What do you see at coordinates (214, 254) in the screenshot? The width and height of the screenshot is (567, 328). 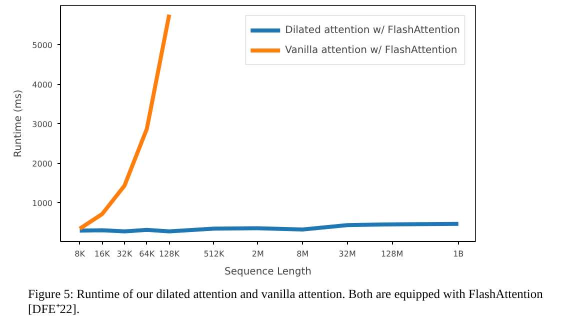 I see `x-tick-label: 512K` at bounding box center [214, 254].